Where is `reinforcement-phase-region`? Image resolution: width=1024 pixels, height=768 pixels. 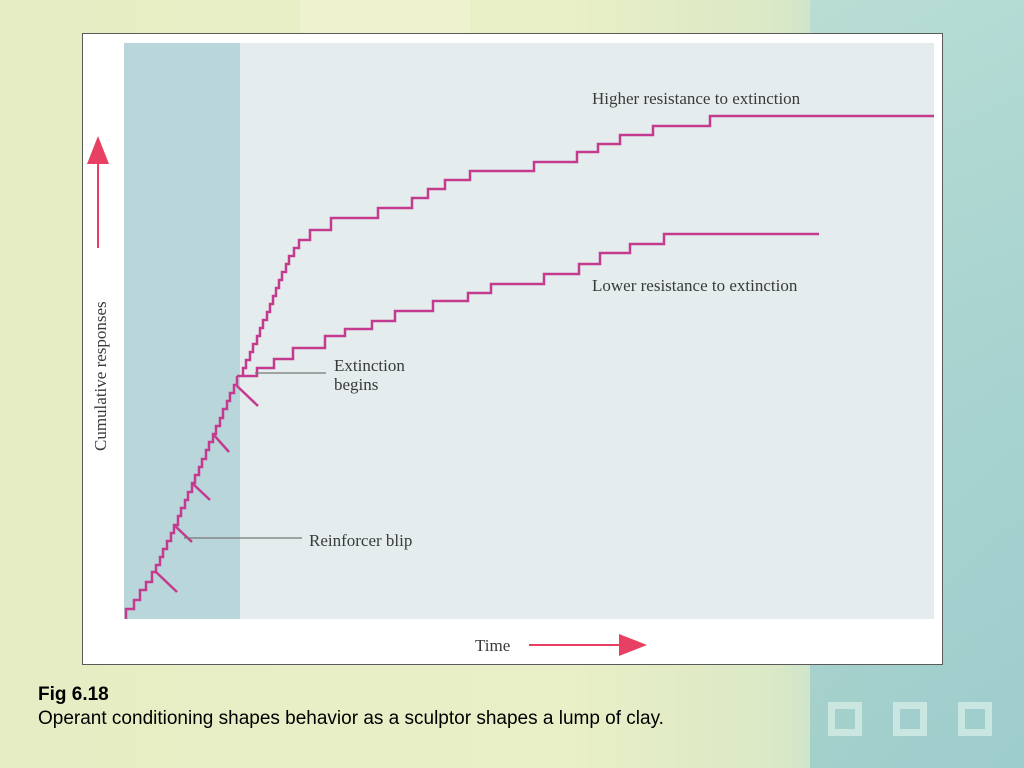 reinforcement-phase-region is located at coordinates (182, 331).